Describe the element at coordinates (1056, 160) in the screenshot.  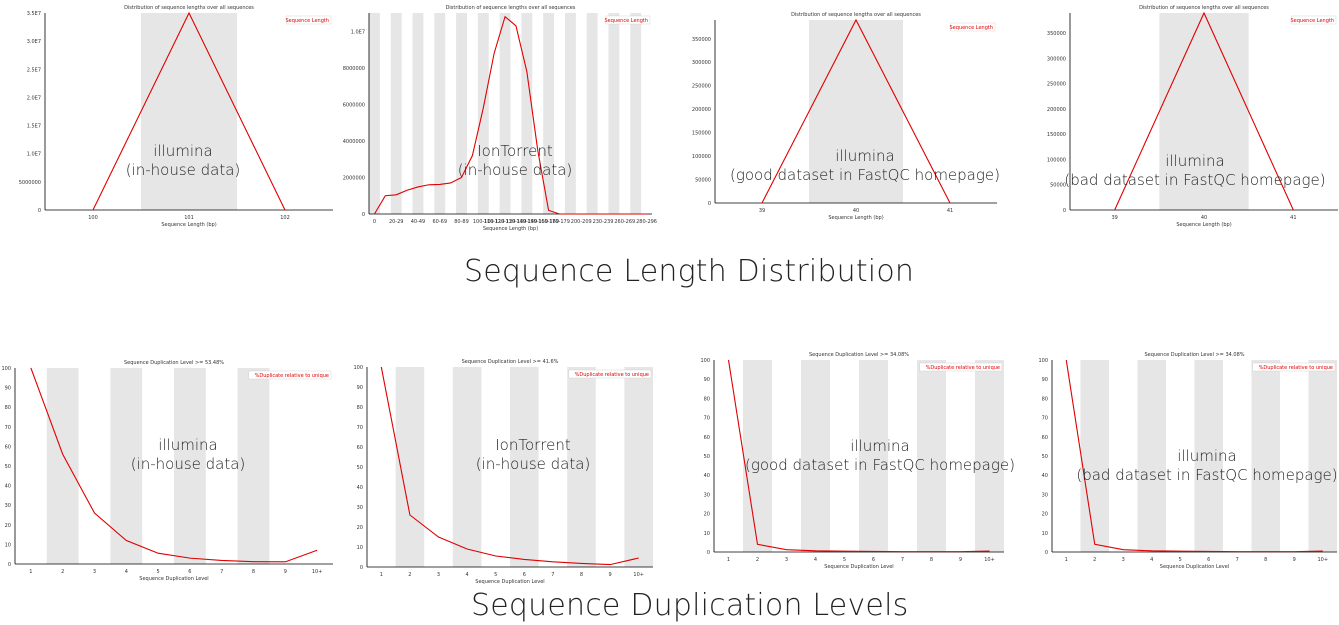
I see `y-tick-label: 100000` at that location.